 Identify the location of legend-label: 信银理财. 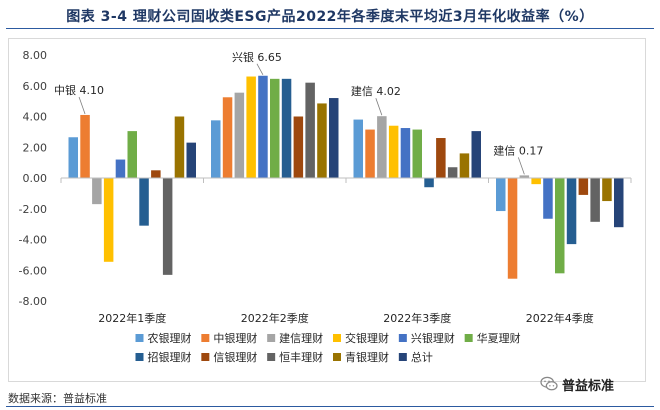
(235, 357).